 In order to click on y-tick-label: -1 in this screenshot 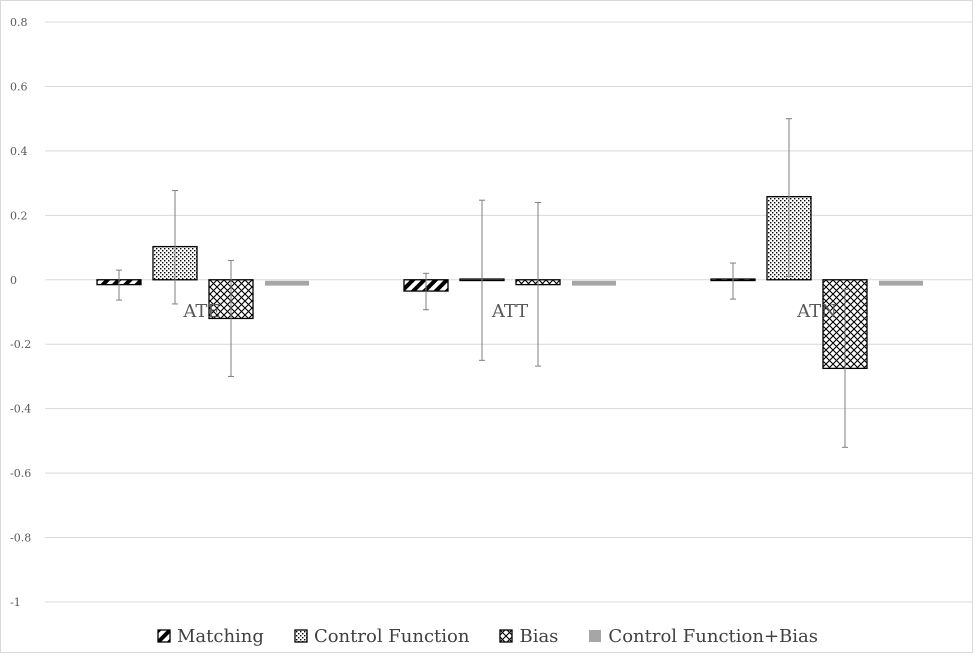, I will do `click(15, 602)`.